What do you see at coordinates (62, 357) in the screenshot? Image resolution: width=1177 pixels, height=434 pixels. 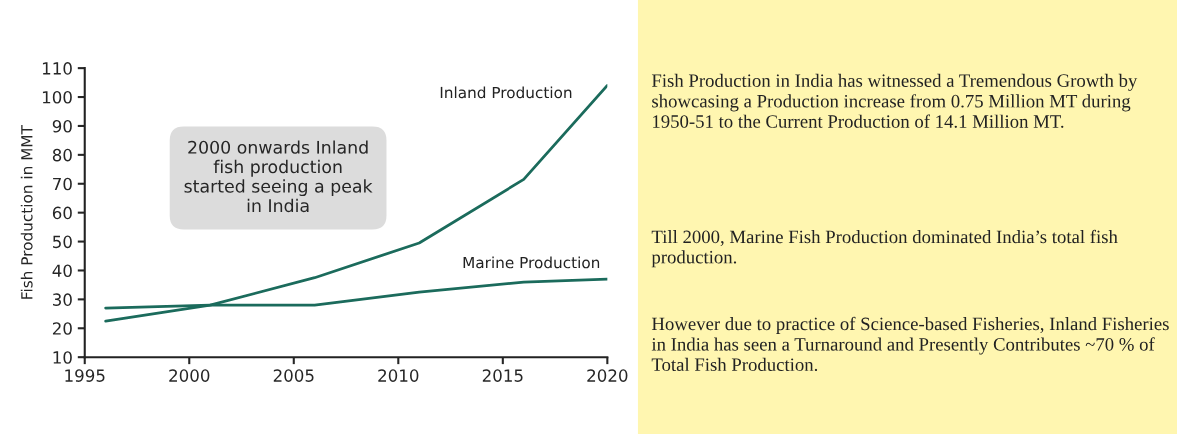 I see `y-tick-label: 10` at bounding box center [62, 357].